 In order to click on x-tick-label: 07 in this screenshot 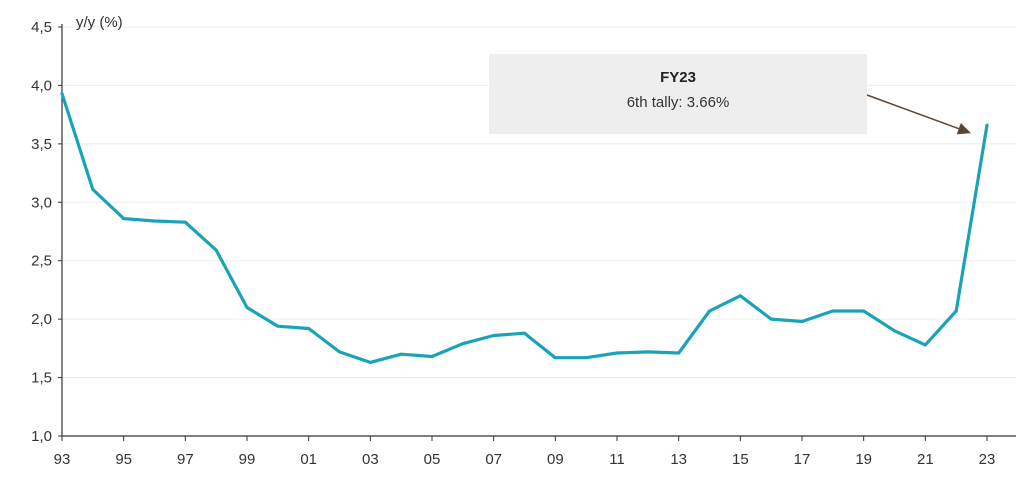, I will do `click(493, 459)`.